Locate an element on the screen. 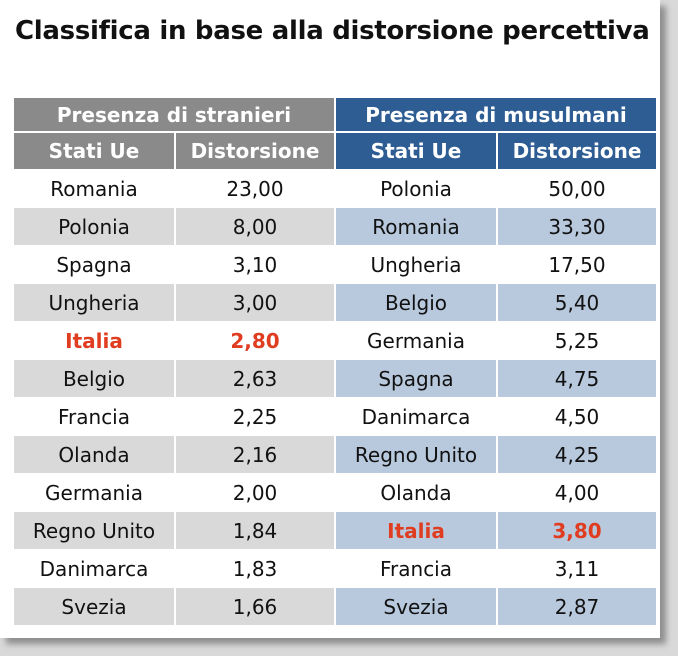 The width and height of the screenshot is (678, 656). musulmani-country-cell: Svezia is located at coordinates (416, 607).